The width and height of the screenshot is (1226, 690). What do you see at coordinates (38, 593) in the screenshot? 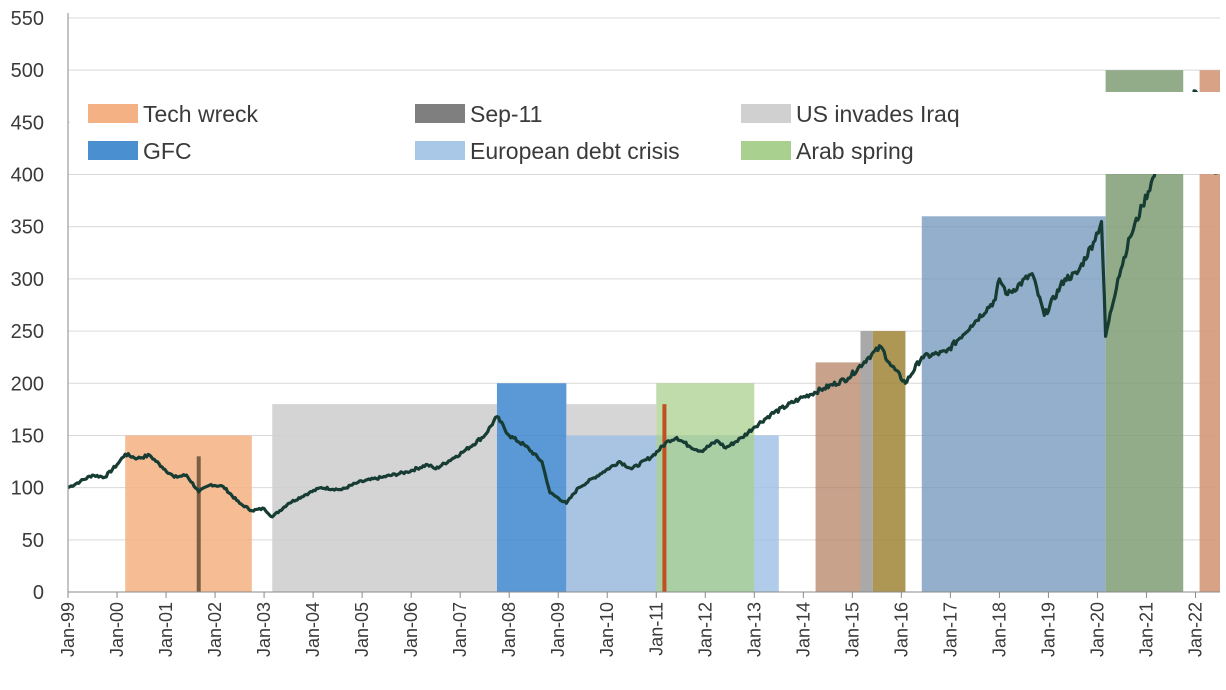
I see `y-tick-label: 0` at bounding box center [38, 593].